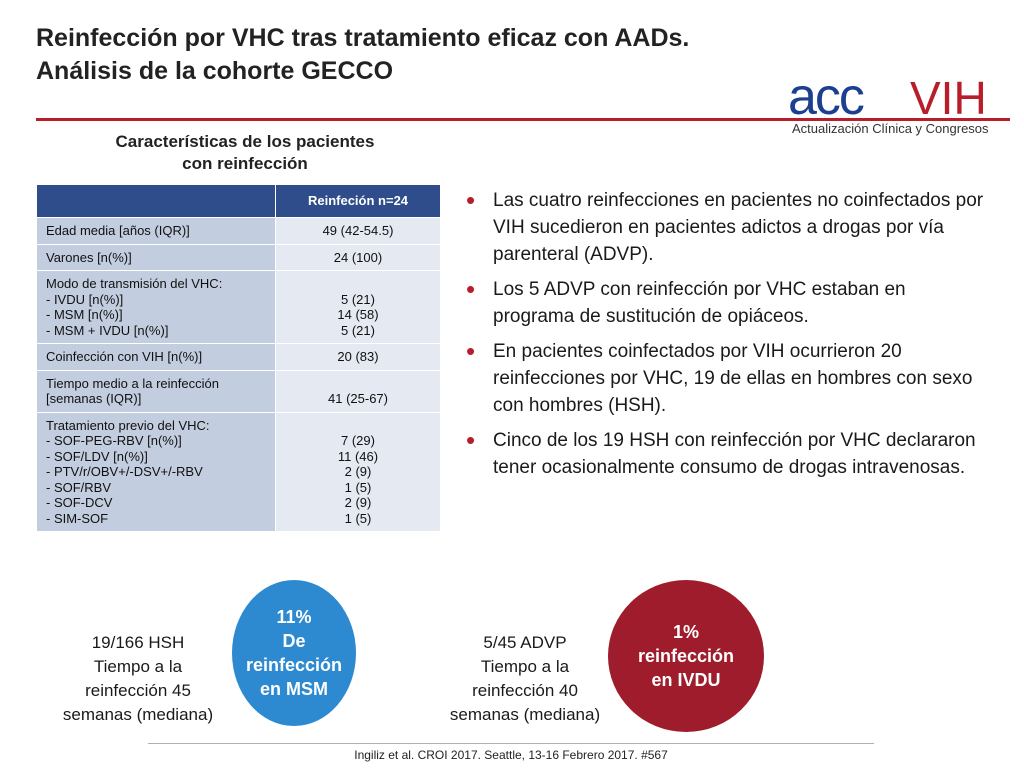 This screenshot has height=768, width=1024. I want to click on row-value-line: 49 (42-54.5), so click(358, 230).